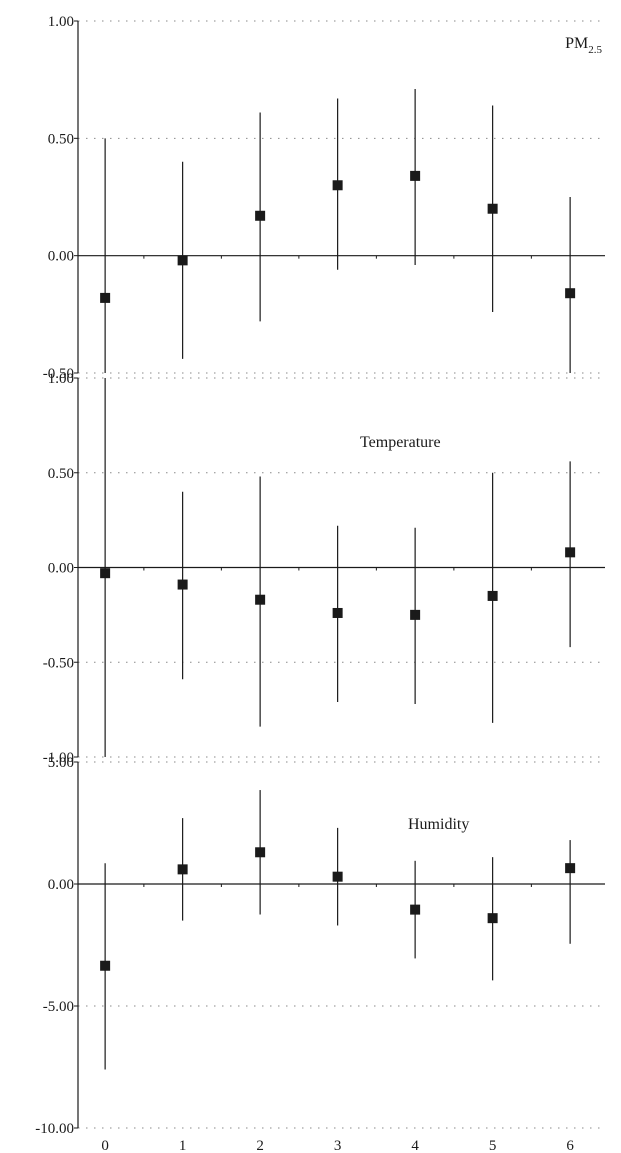 The width and height of the screenshot is (621, 1153). Describe the element at coordinates (105, 1145) in the screenshot. I see `x-tick-label: 0` at that location.